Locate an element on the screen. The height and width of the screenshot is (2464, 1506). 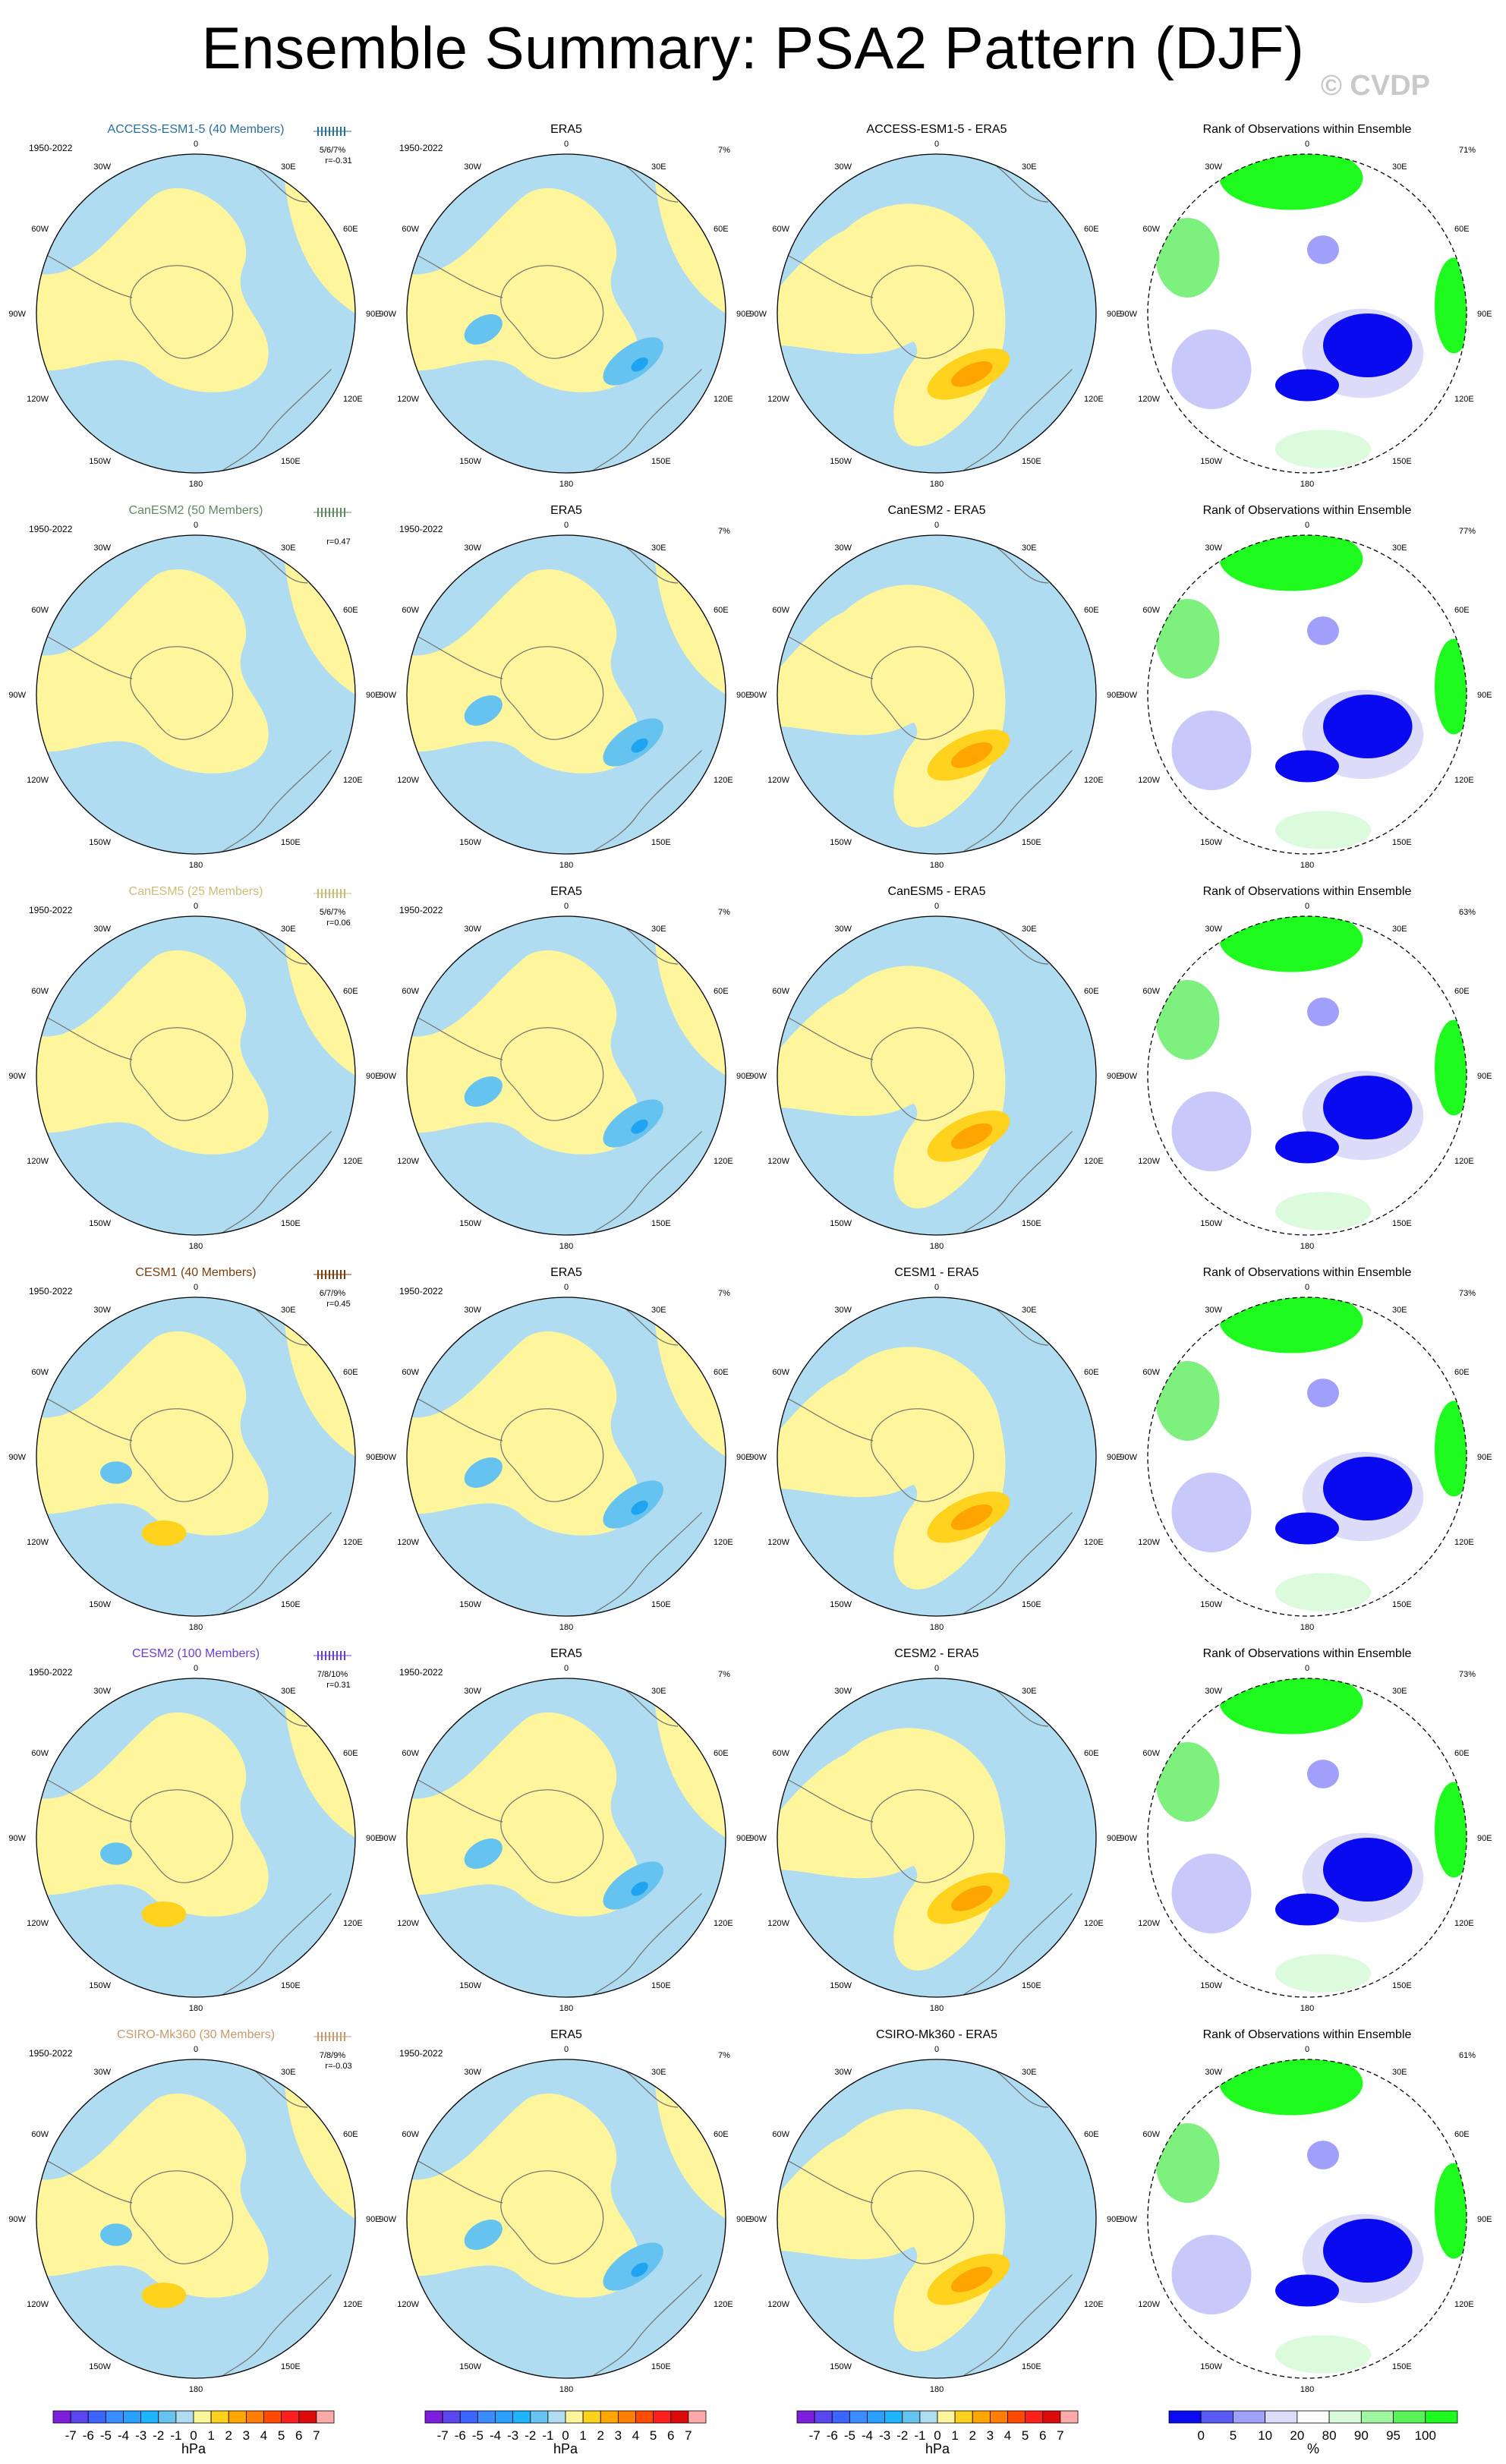
colorbar-tick-label: -5 is located at coordinates (849, 2435).